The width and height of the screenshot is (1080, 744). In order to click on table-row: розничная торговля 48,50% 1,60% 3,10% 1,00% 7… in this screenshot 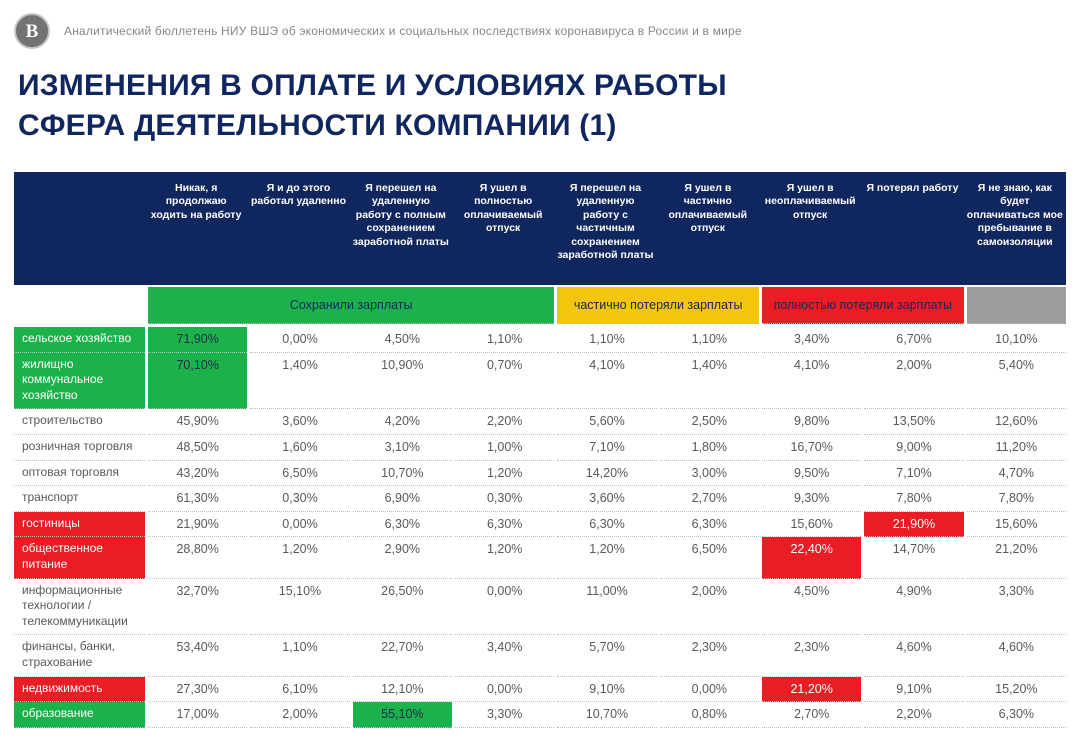, I will do `click(540, 448)`.